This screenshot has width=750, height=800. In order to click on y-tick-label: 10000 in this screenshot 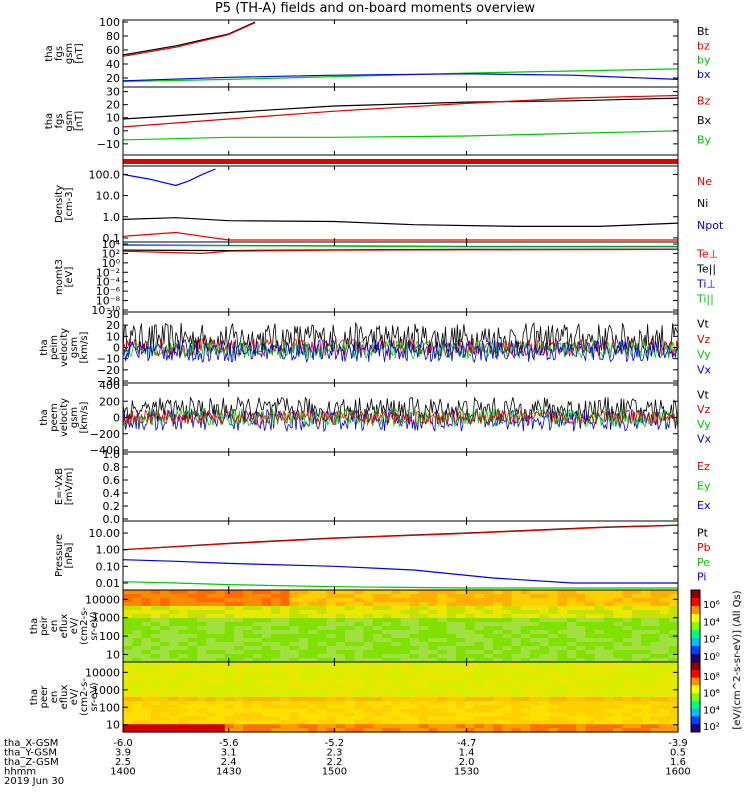, I will do `click(102, 672)`.